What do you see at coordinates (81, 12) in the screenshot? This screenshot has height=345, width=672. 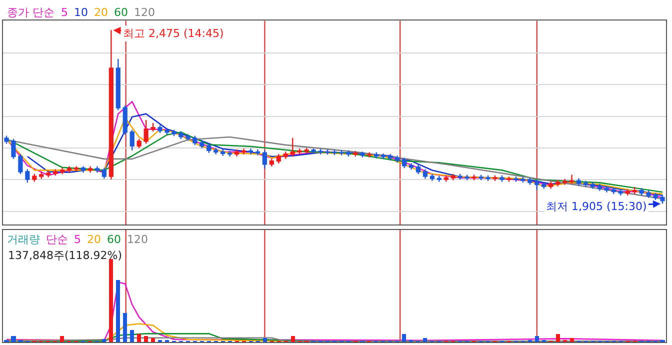 I see `text: 10` at bounding box center [81, 12].